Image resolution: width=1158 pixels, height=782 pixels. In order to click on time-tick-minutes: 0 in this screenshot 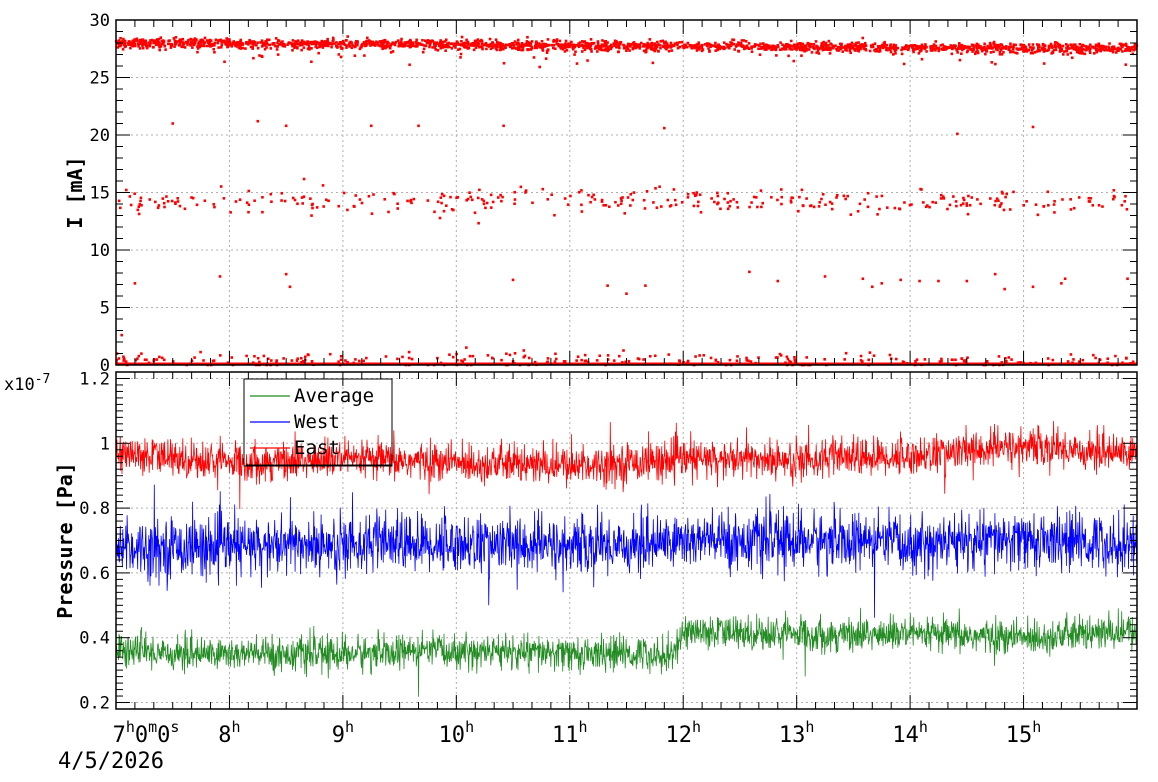, I will do `click(141, 735)`.